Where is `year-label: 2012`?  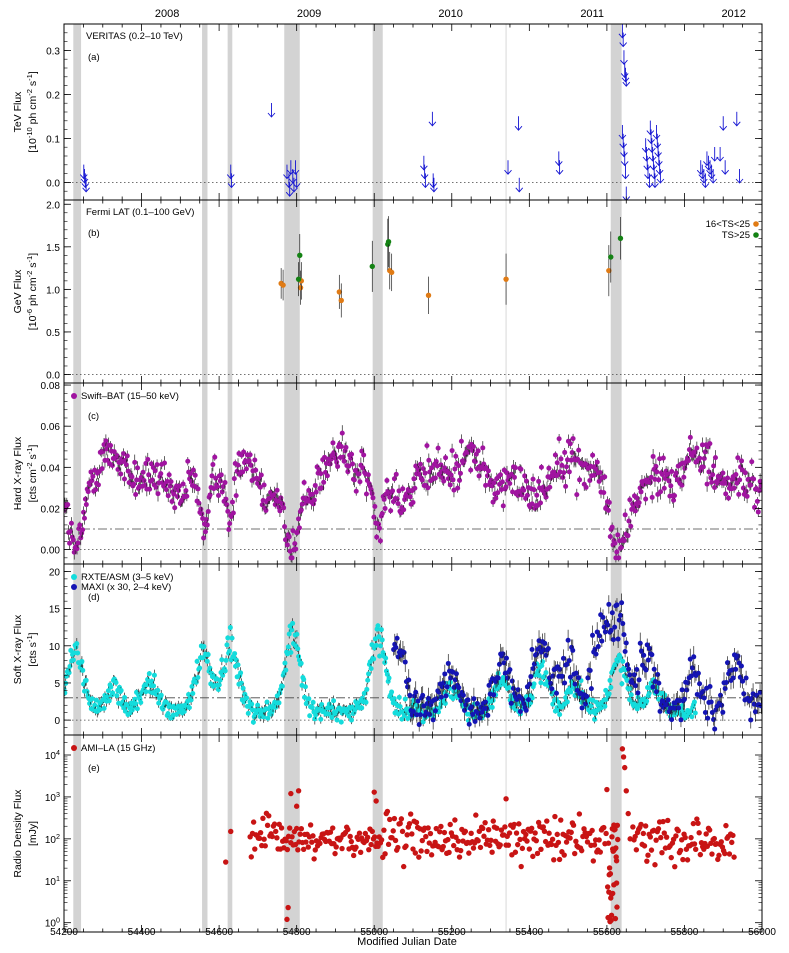
year-label: 2012 is located at coordinates (733, 14).